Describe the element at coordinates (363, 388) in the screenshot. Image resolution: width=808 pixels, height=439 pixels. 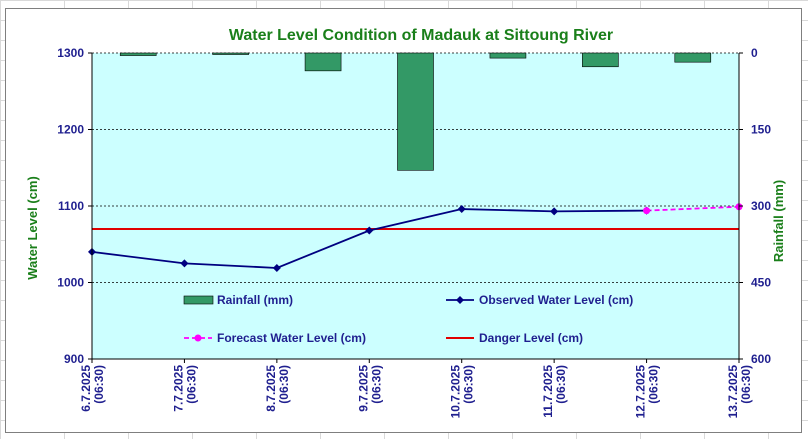
I see `x-tick-label-date: 9.7.2025` at that location.